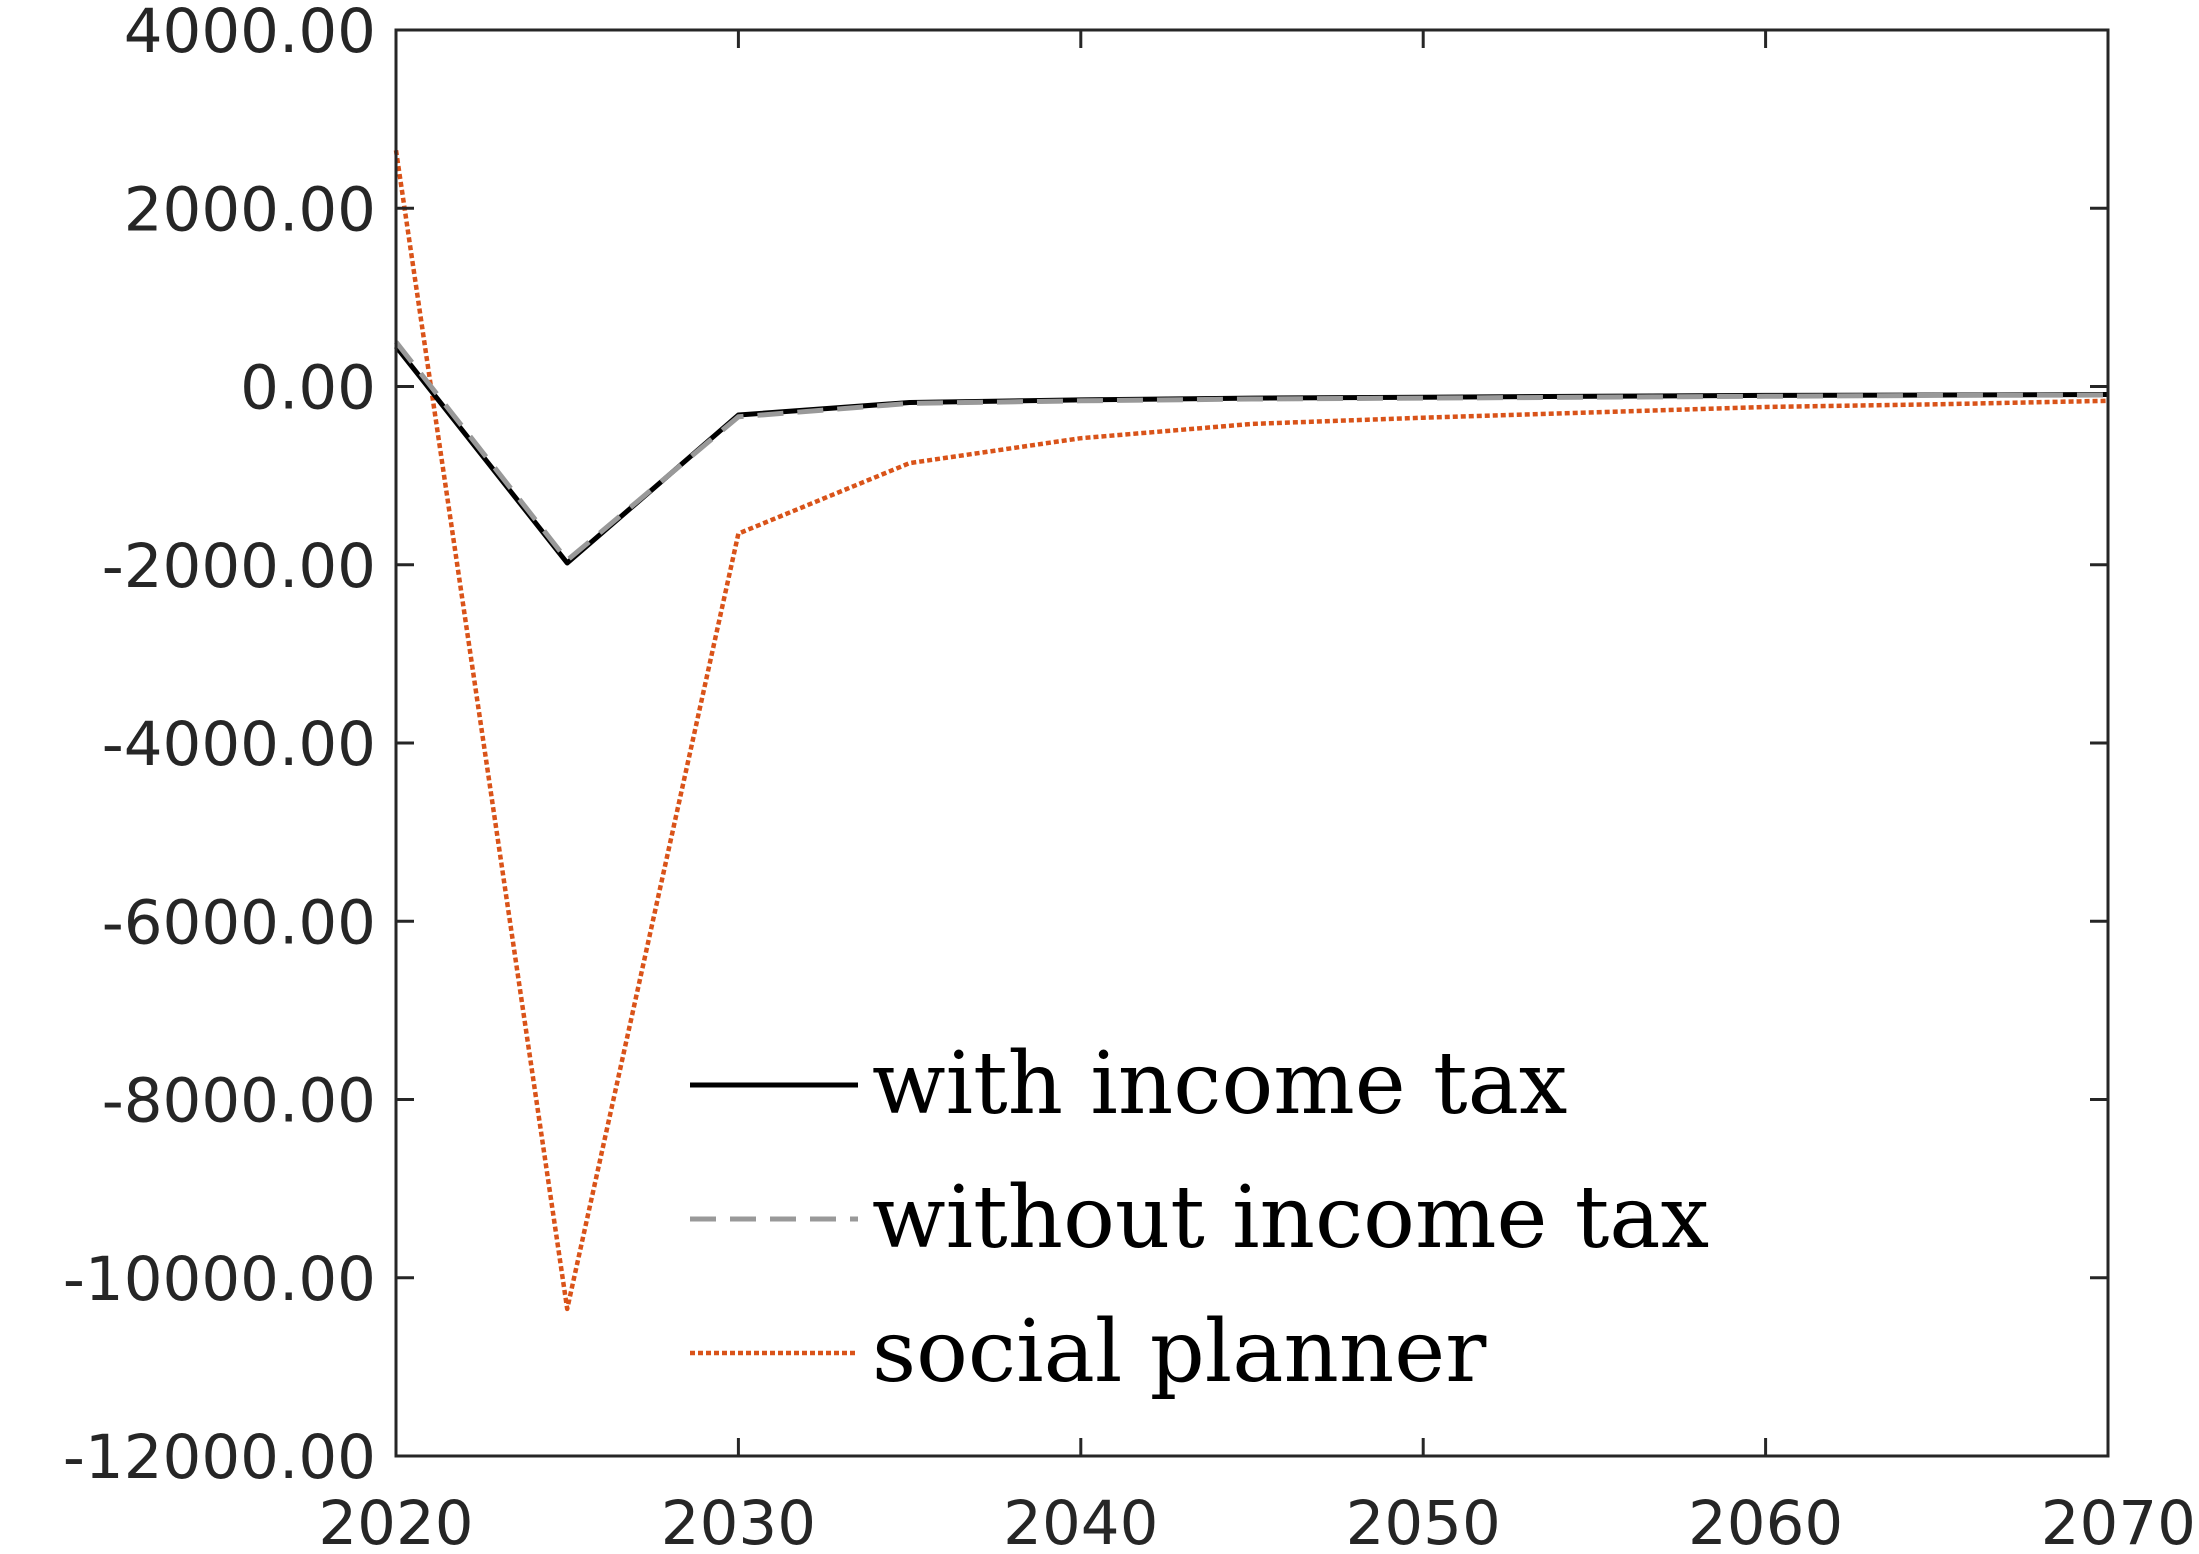 The width and height of the screenshot is (2199, 1554). What do you see at coordinates (1080, 1521) in the screenshot?
I see `x-tick-label: 2040` at bounding box center [1080, 1521].